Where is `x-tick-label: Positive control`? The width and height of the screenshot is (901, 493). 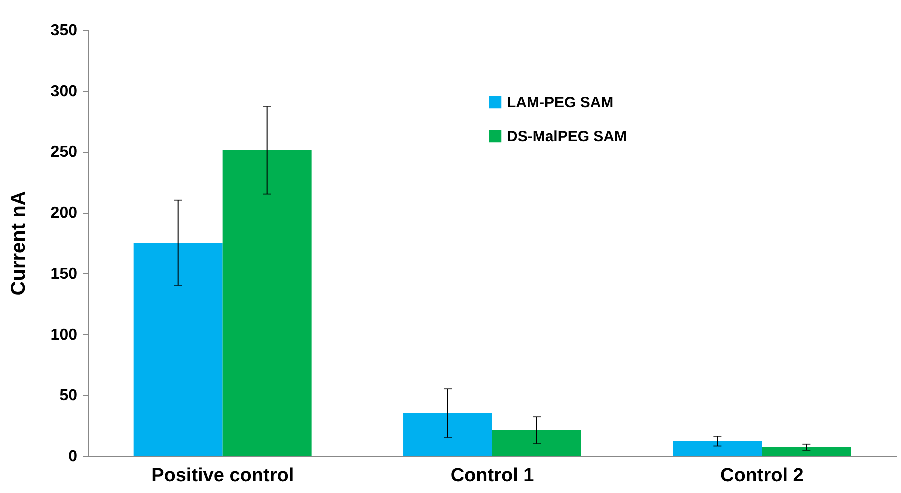
x-tick-label: Positive control is located at coordinates (223, 476).